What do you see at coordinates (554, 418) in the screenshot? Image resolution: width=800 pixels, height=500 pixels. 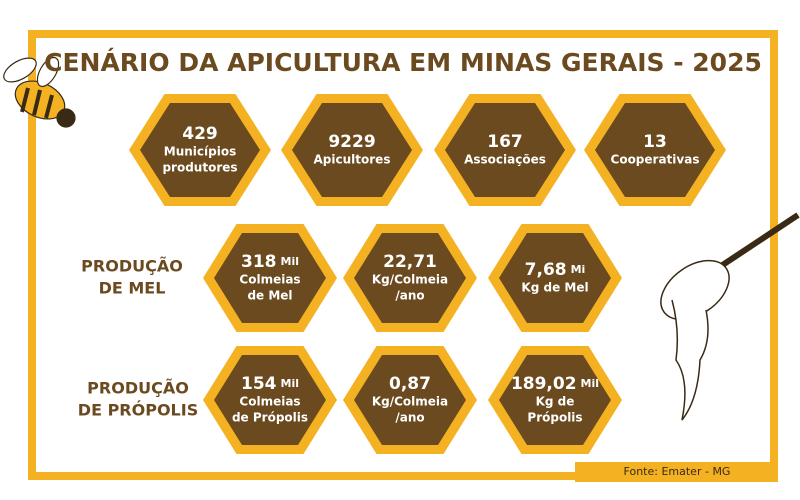 I see `stat-label: Própolis` at bounding box center [554, 418].